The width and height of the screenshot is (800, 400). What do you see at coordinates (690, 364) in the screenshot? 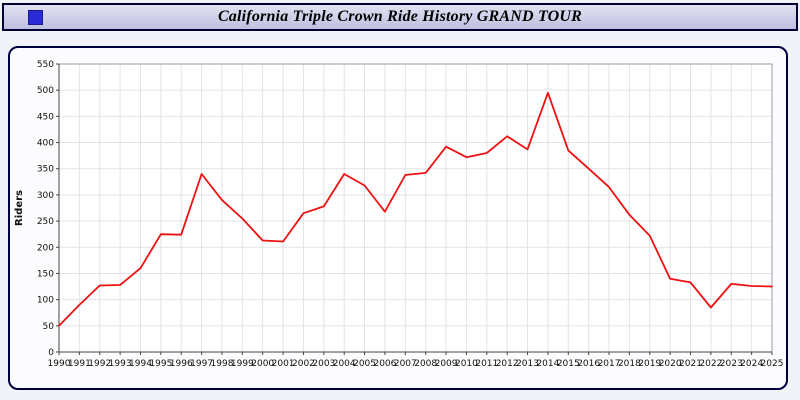
I see `svg-text: 2021` at bounding box center [690, 364].